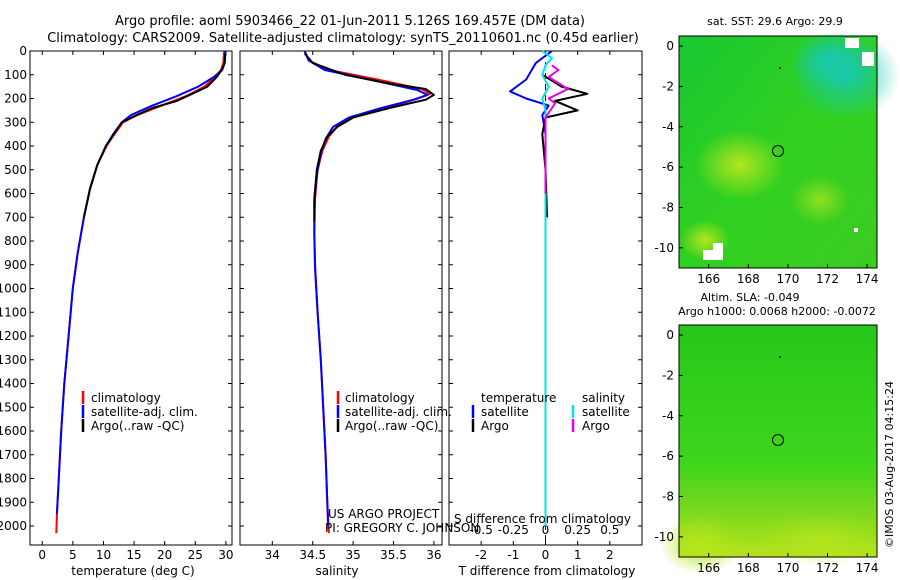  What do you see at coordinates (15, 217) in the screenshot?
I see `y-tick-label: 700` at bounding box center [15, 217].